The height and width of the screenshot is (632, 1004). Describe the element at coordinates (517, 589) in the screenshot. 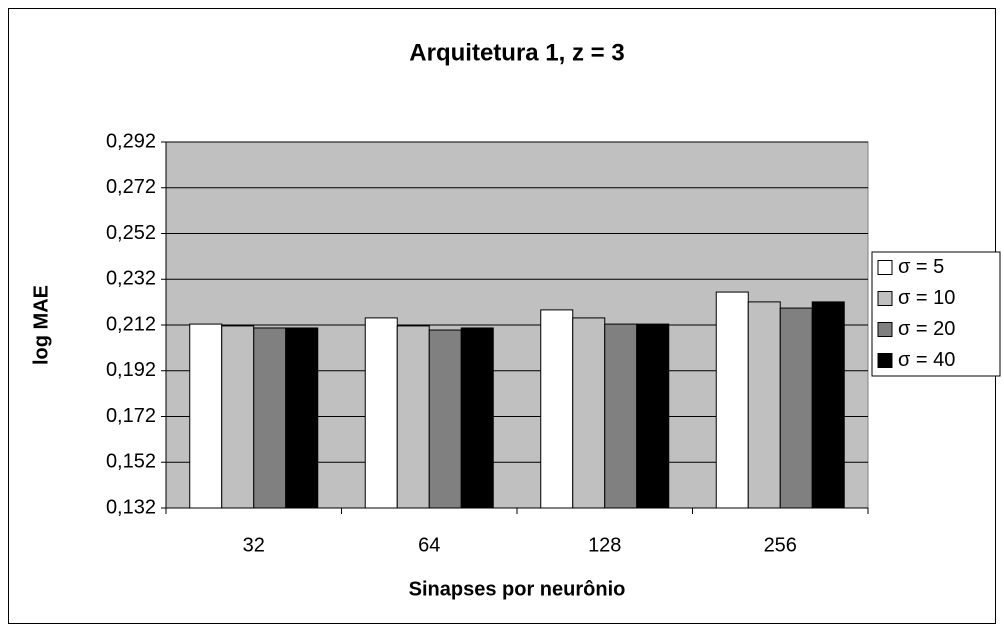

I see `x-axis-title: Sinapses por neurônio` at that location.